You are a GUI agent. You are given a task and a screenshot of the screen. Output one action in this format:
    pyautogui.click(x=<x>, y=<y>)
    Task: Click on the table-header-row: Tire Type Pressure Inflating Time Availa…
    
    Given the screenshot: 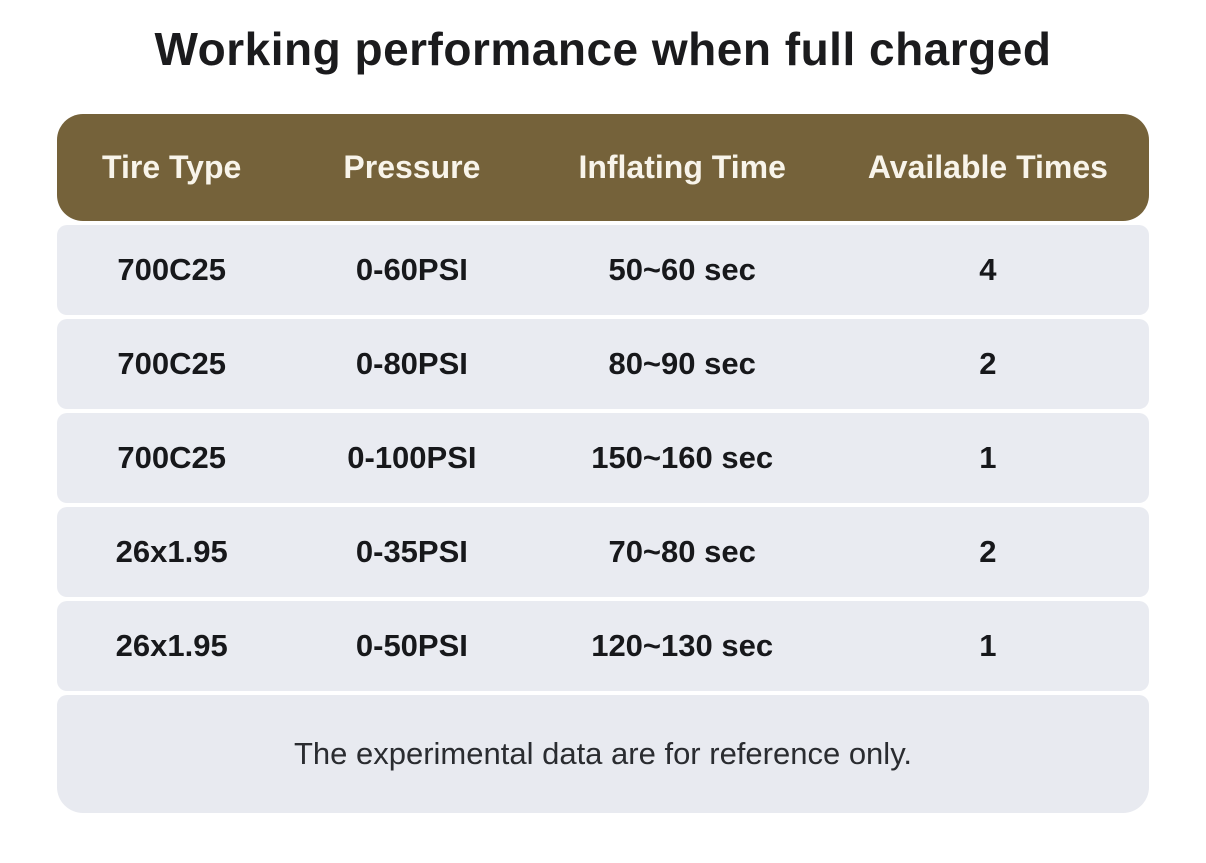 What is the action you would take?
    pyautogui.click(x=603, y=167)
    